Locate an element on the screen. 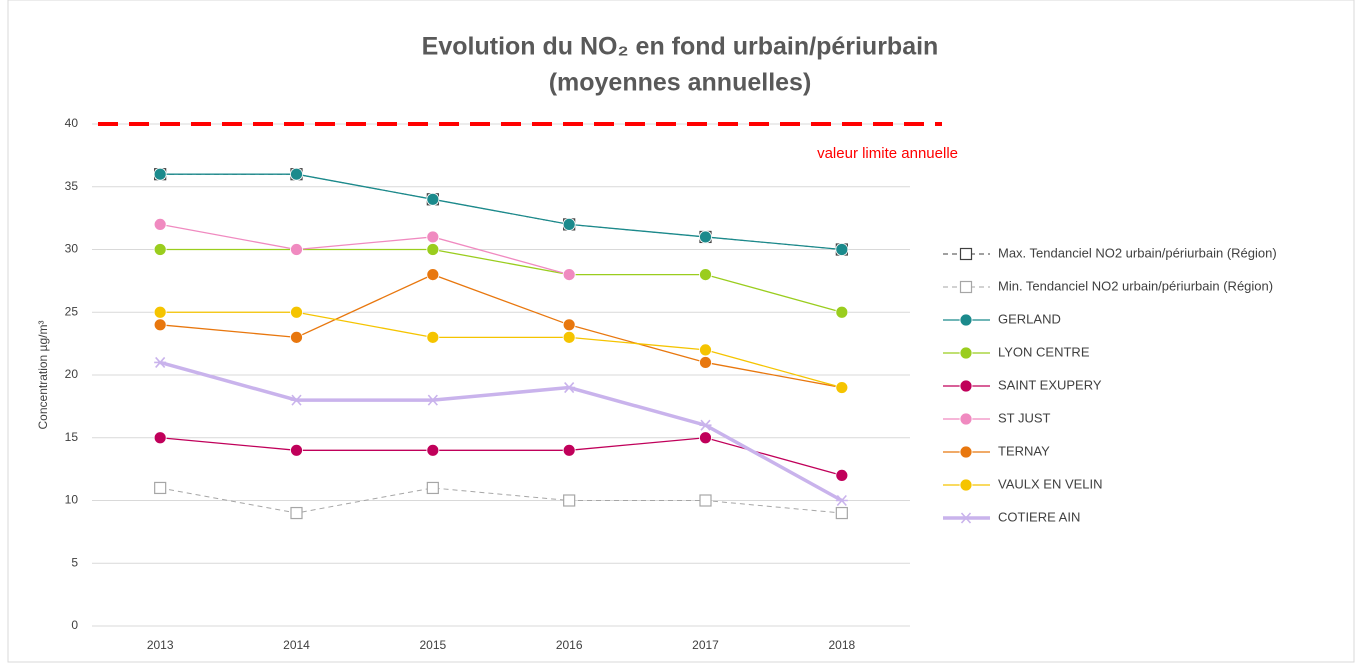 Image resolution: width=1357 pixels, height=669 pixels. x-tick-label: 2016 is located at coordinates (569, 645).